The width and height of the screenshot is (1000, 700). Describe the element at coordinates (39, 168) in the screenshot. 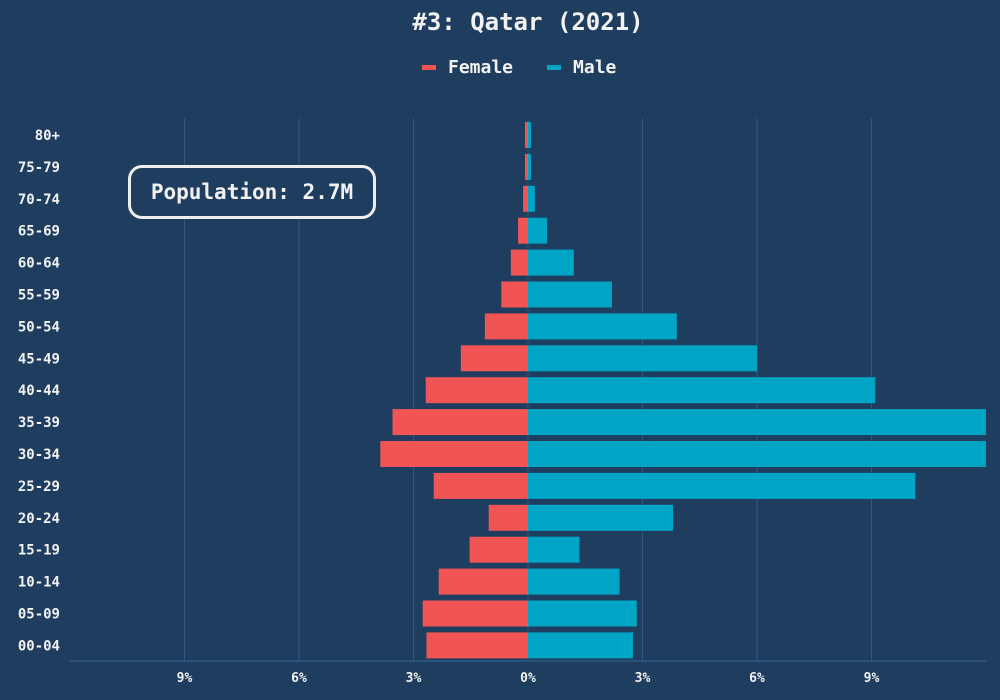

I see `y-tick-label: 75-79` at that location.